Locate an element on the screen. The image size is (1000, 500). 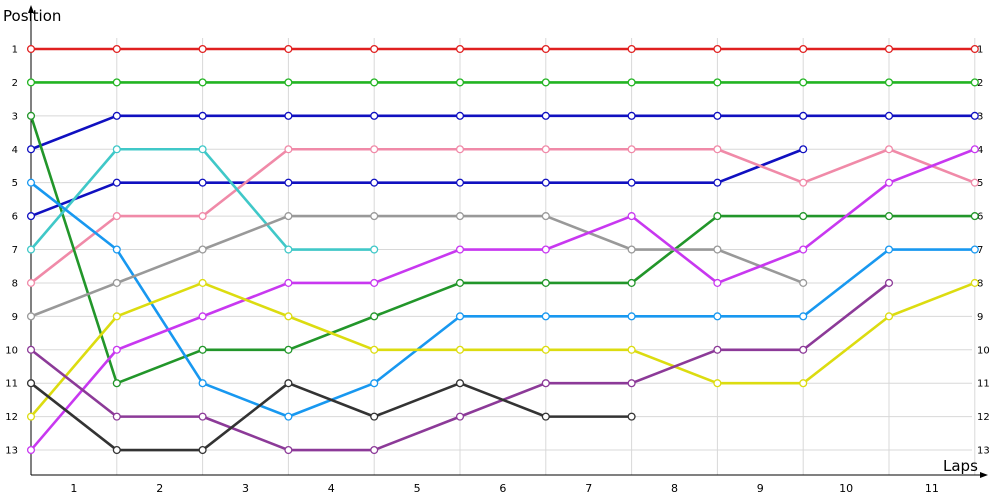
y-tick-label-left: 5 is located at coordinates (15, 183).